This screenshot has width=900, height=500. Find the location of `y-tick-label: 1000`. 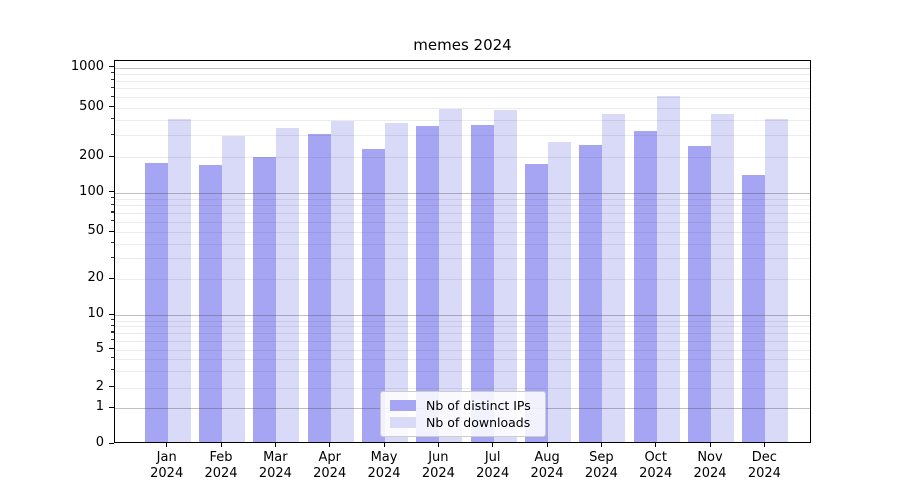

y-tick-label: 1000 is located at coordinates (87, 66).